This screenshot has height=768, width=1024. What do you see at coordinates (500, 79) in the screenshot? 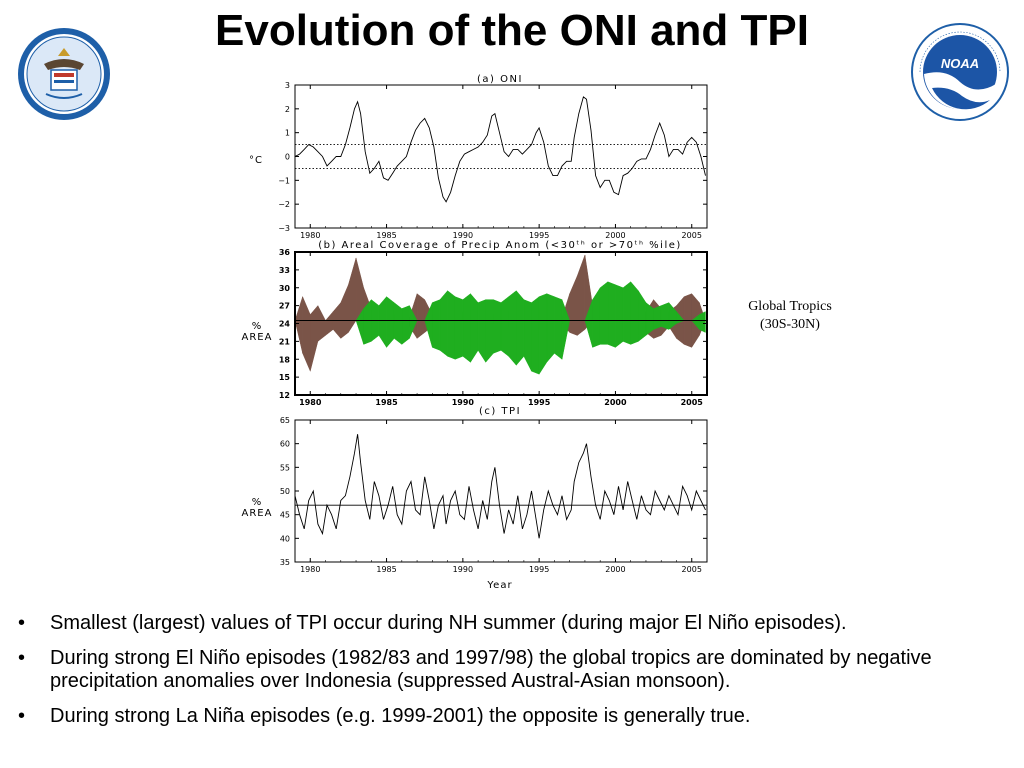
I see `panel-a-title: (a) ONI` at bounding box center [500, 79].